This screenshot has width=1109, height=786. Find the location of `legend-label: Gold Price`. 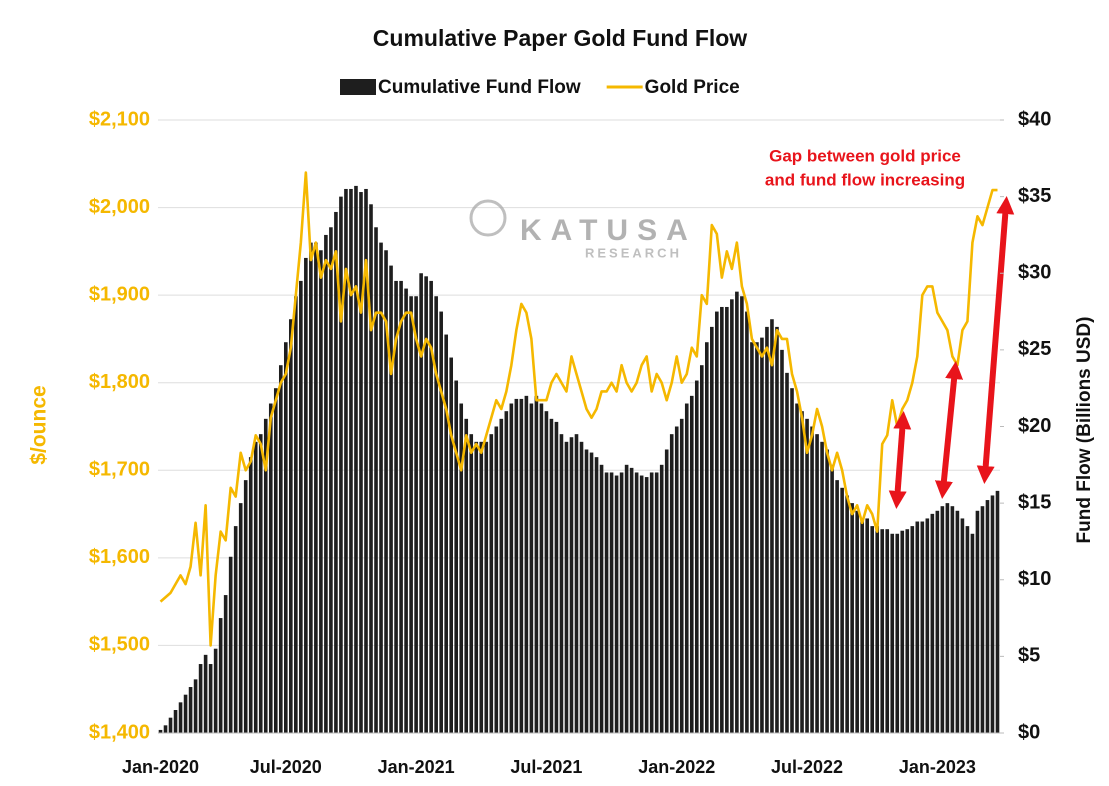

legend-label: Gold Price is located at coordinates (692, 87).